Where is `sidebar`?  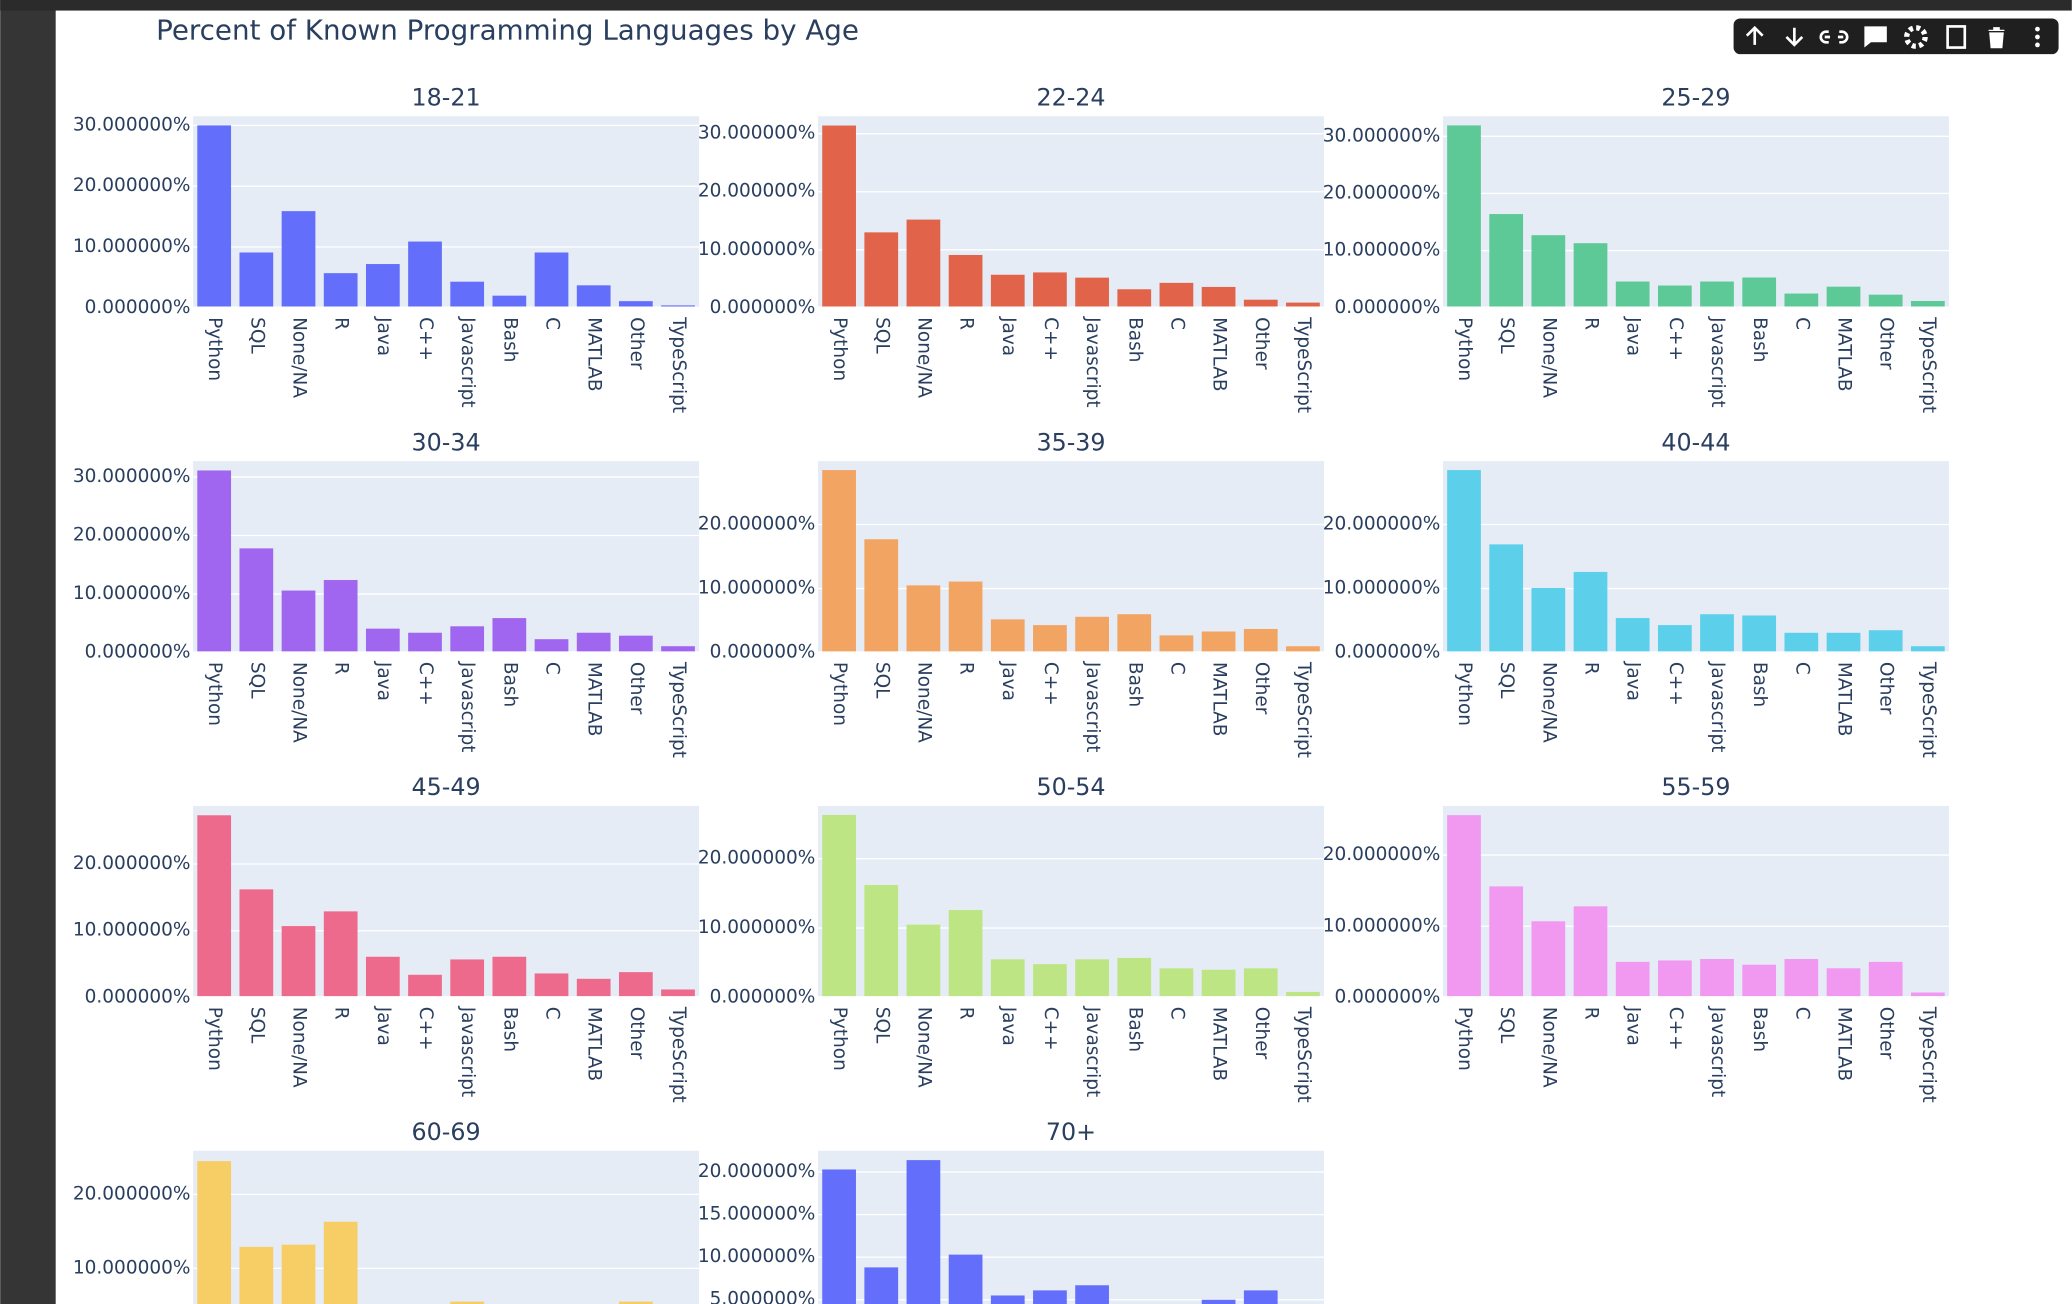
sidebar is located at coordinates (28, 652).